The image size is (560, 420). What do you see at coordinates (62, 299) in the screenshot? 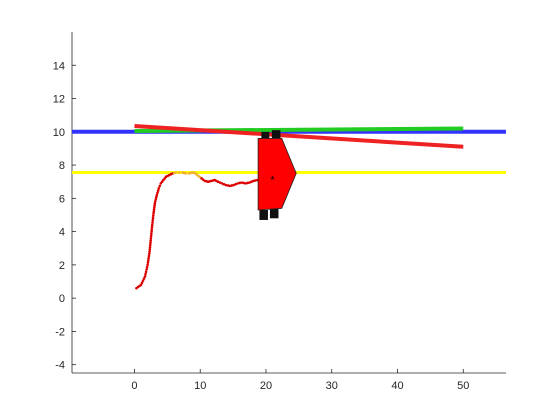
I see `y-tick-label: 0` at bounding box center [62, 299].